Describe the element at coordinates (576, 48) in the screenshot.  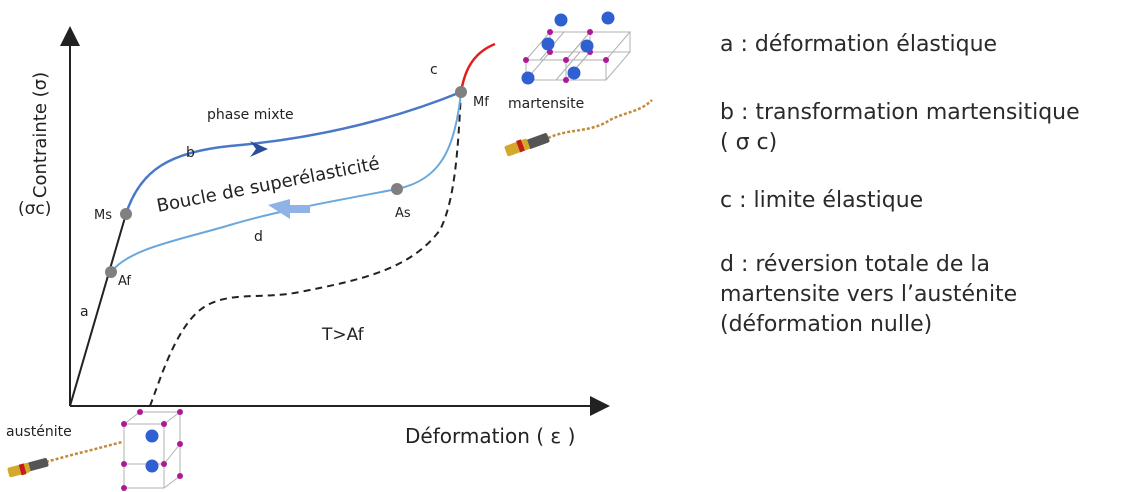
I see `martensite-crystal-icon` at that location.